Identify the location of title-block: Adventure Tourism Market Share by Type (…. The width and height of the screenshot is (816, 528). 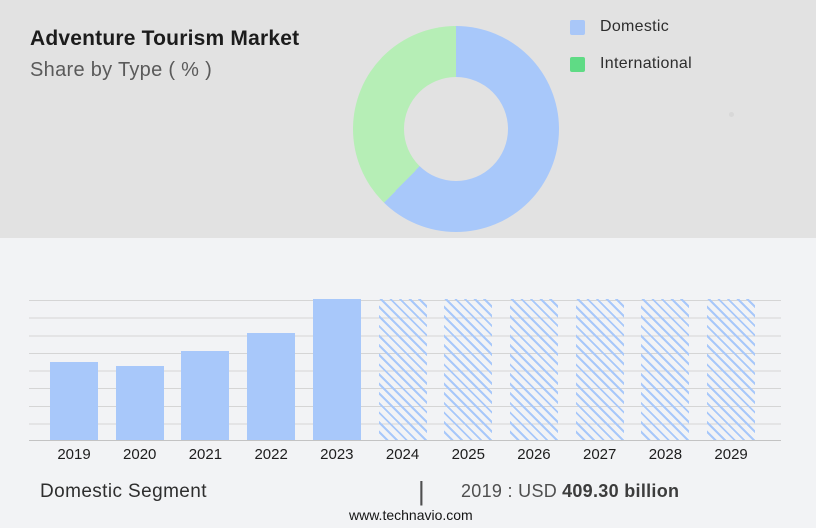
(164, 54).